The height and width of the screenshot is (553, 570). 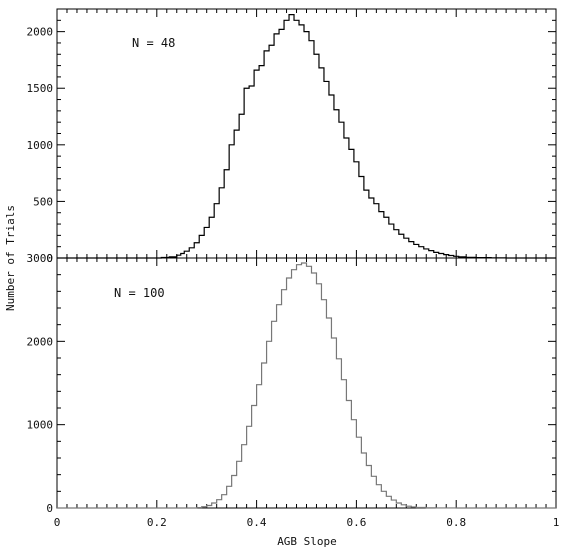 I want to click on y-axis-title: Number of Trials, so click(x=10, y=258).